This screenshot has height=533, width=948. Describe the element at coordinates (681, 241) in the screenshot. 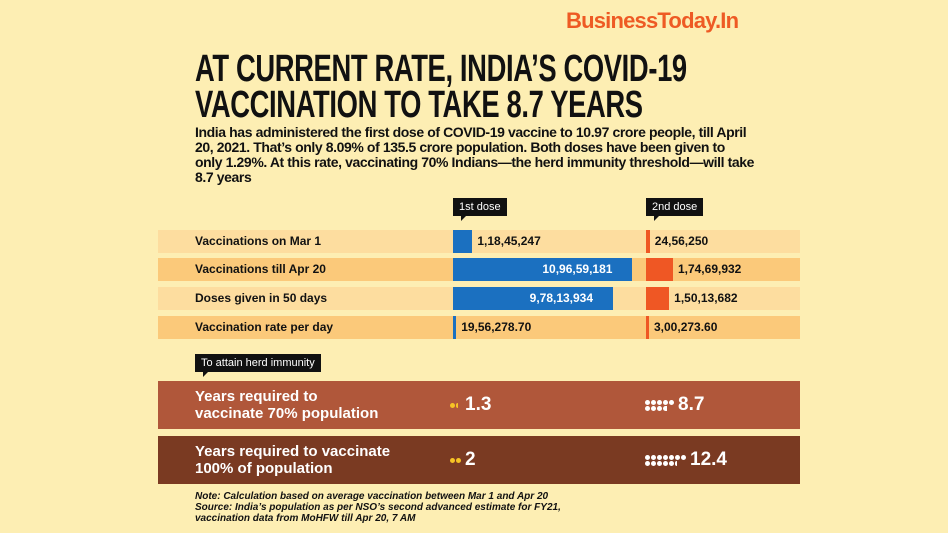

I see `second-dose-value: 24,56,250` at that location.